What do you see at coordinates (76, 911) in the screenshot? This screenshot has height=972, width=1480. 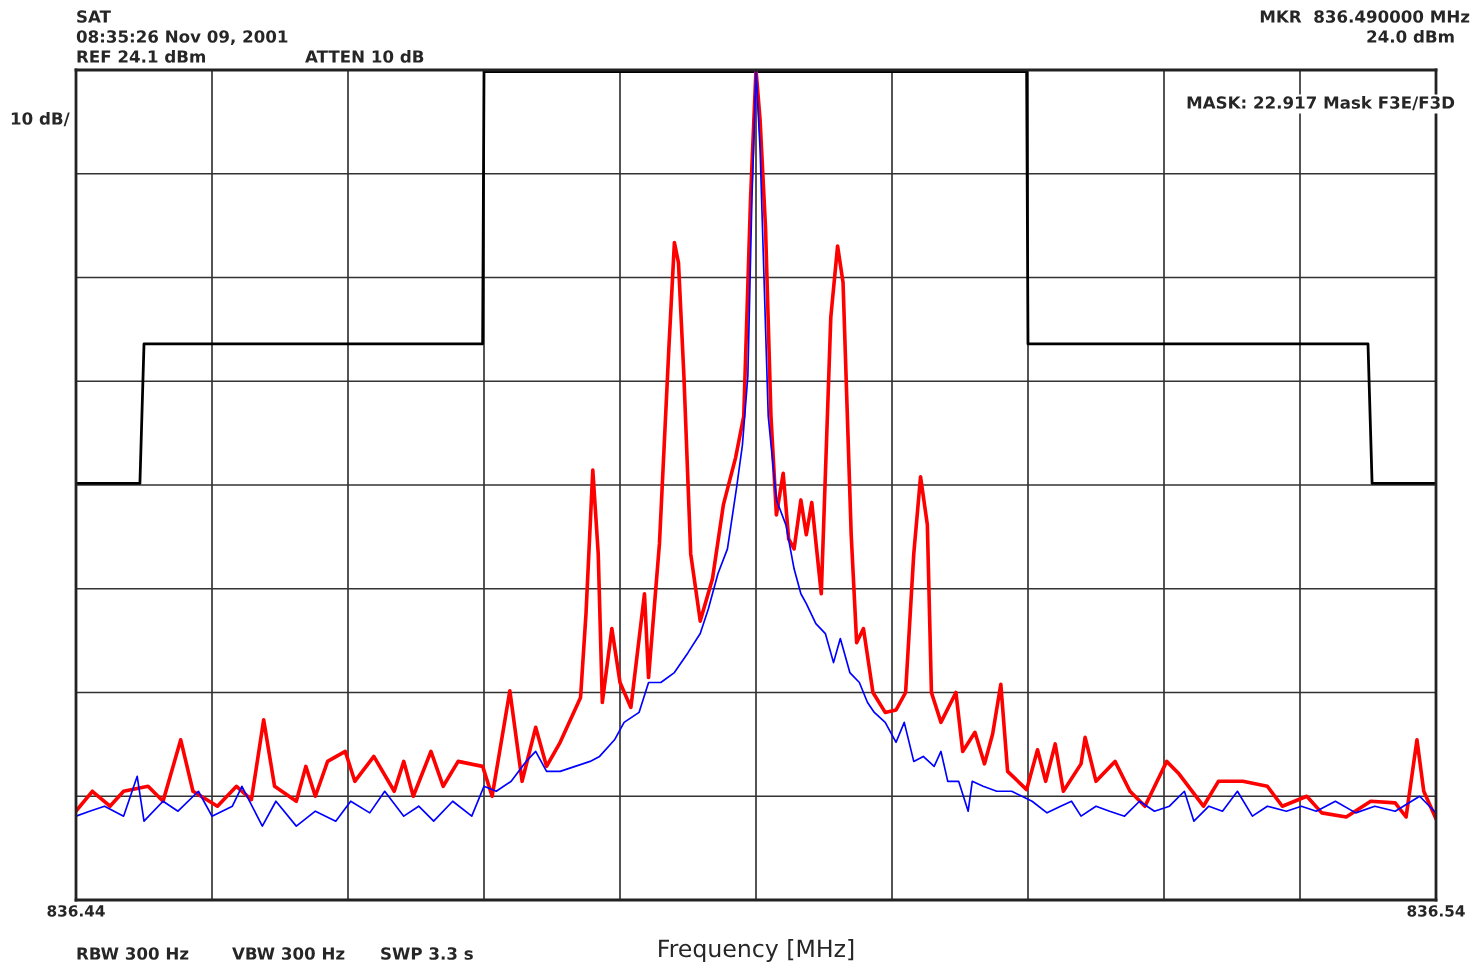 I see `x-tick-label: 836.44` at bounding box center [76, 911].